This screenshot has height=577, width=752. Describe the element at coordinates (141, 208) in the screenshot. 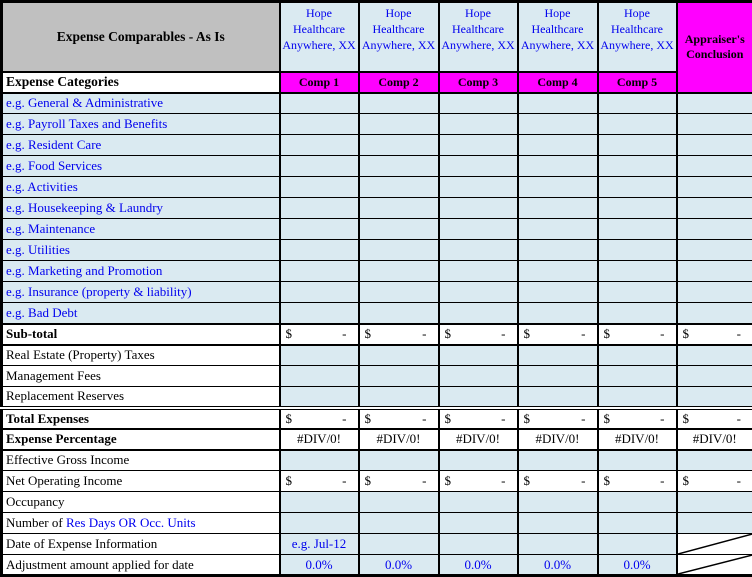

I see `row-label-cell: e.g. Housekeeping & Laundry` at that location.